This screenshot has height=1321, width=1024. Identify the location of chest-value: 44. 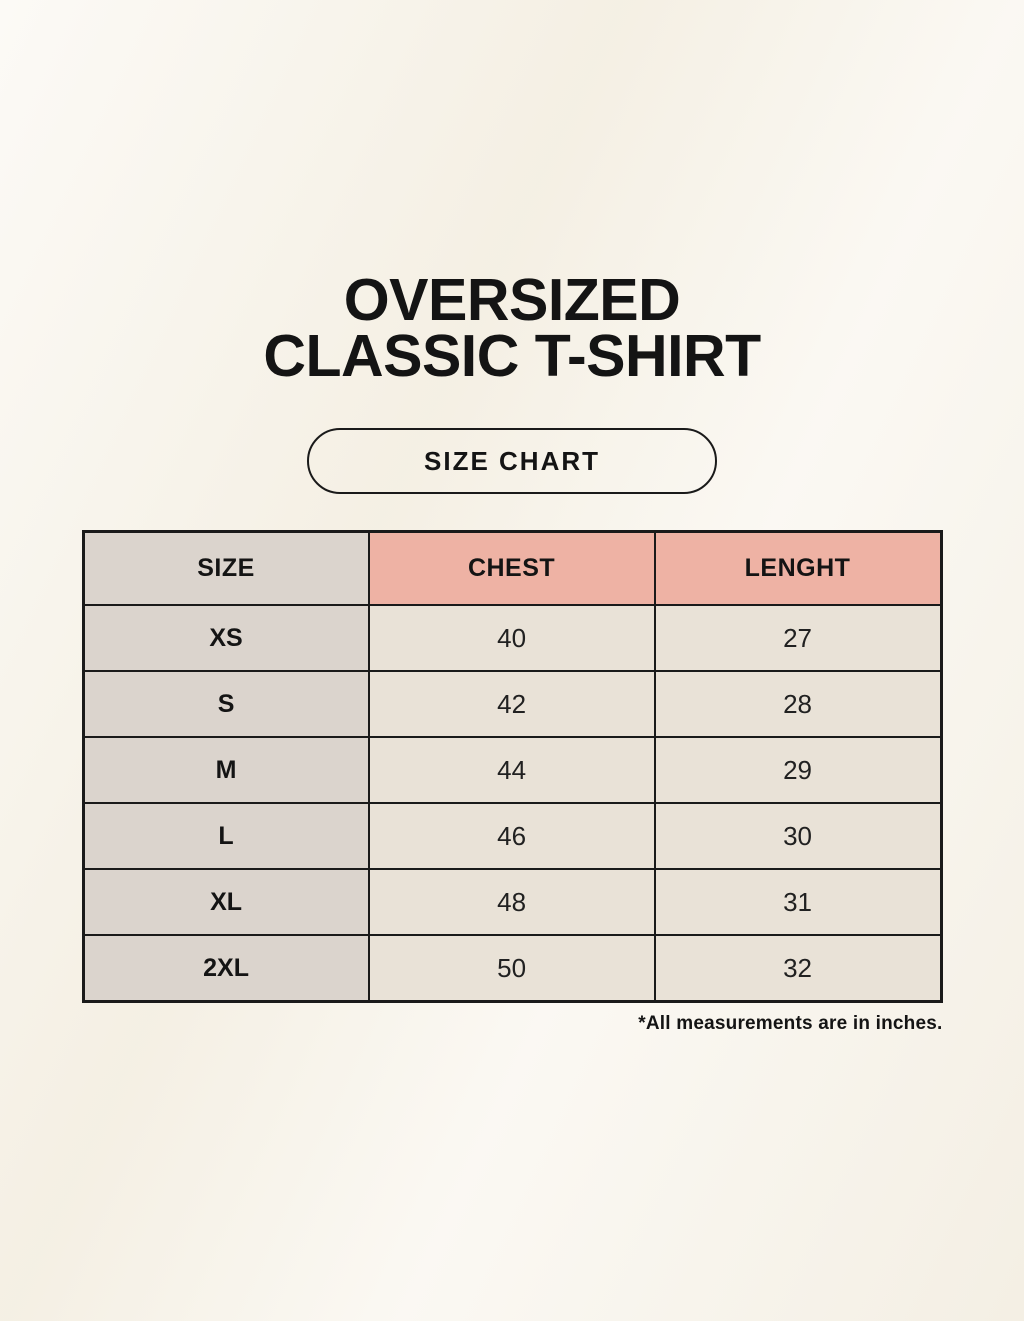
(511, 770).